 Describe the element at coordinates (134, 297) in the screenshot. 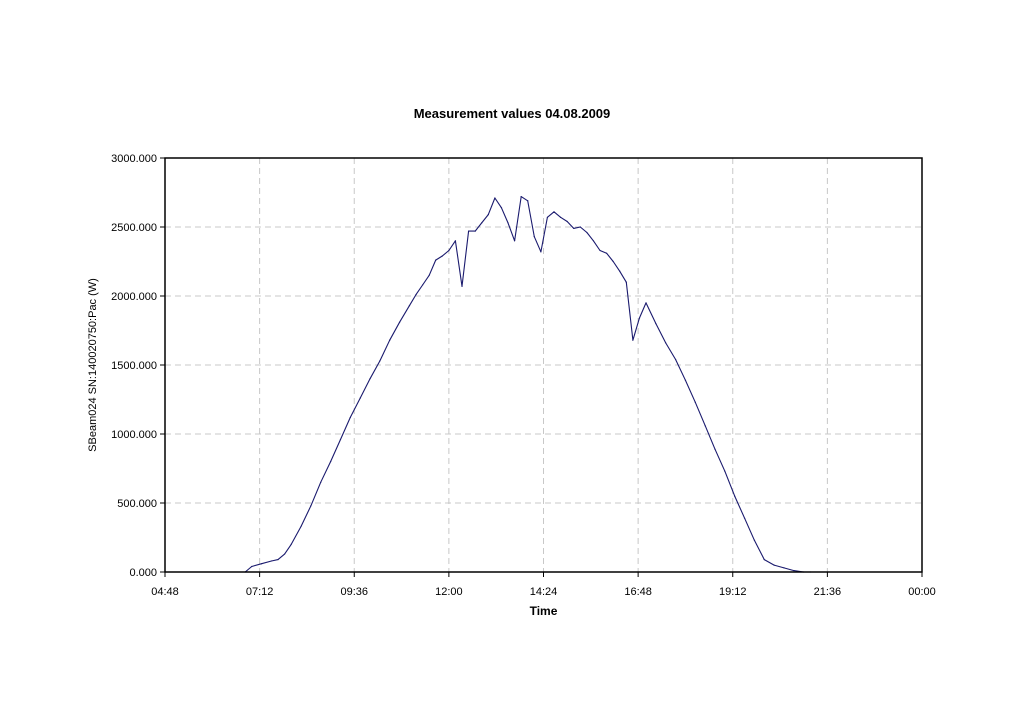

I see `y-tick-label: 2000.000` at that location.